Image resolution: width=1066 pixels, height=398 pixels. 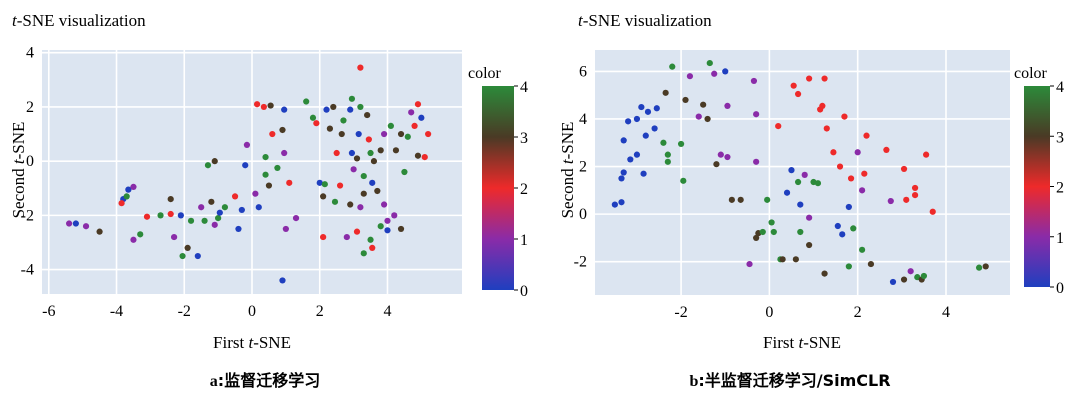 What do you see at coordinates (780, 342) in the screenshot?
I see `panel-b-xlabel-pre: First` at bounding box center [780, 342].